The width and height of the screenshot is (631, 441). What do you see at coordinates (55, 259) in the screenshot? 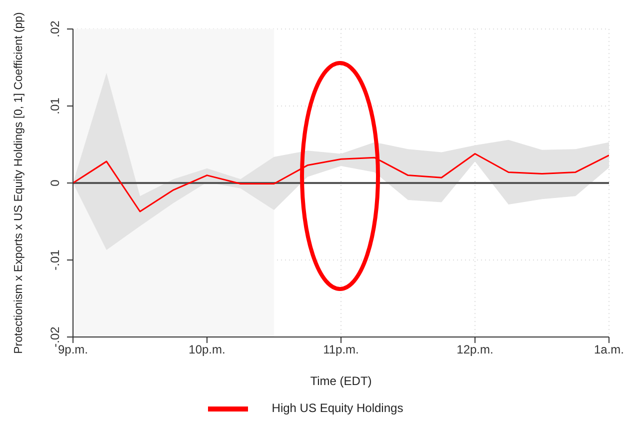
I see `y-tick-label: -.01` at bounding box center [55, 259].